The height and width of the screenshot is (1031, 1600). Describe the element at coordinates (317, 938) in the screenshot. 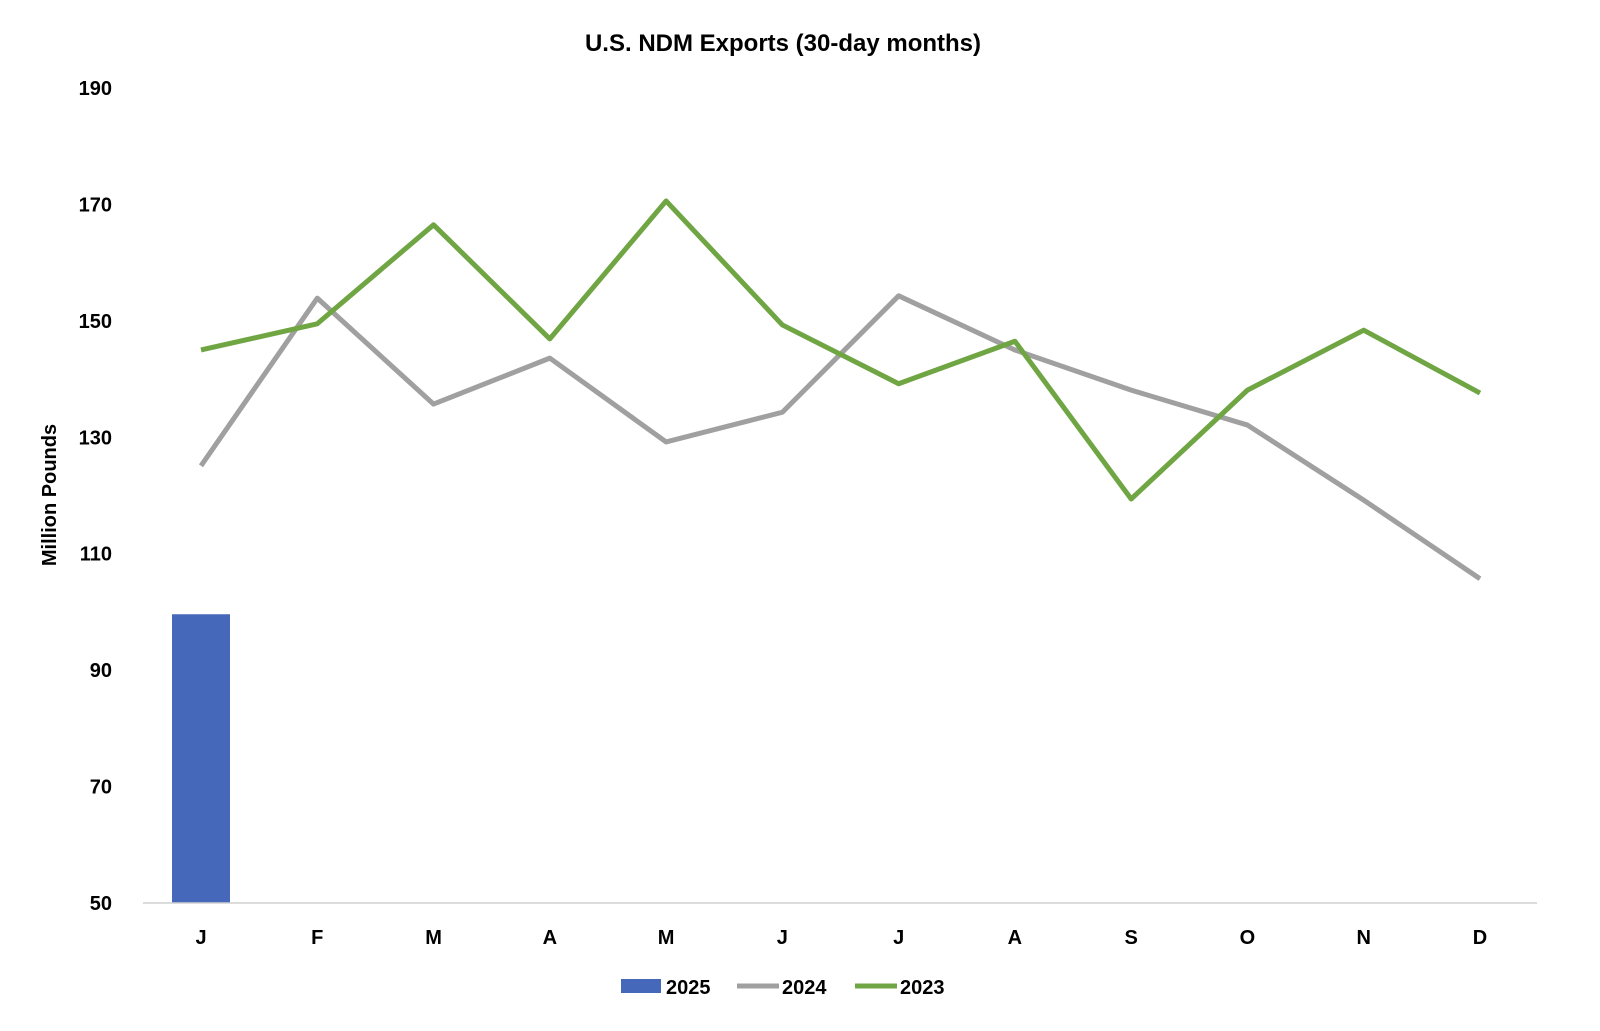

I see `x-tick-label: F` at that location.